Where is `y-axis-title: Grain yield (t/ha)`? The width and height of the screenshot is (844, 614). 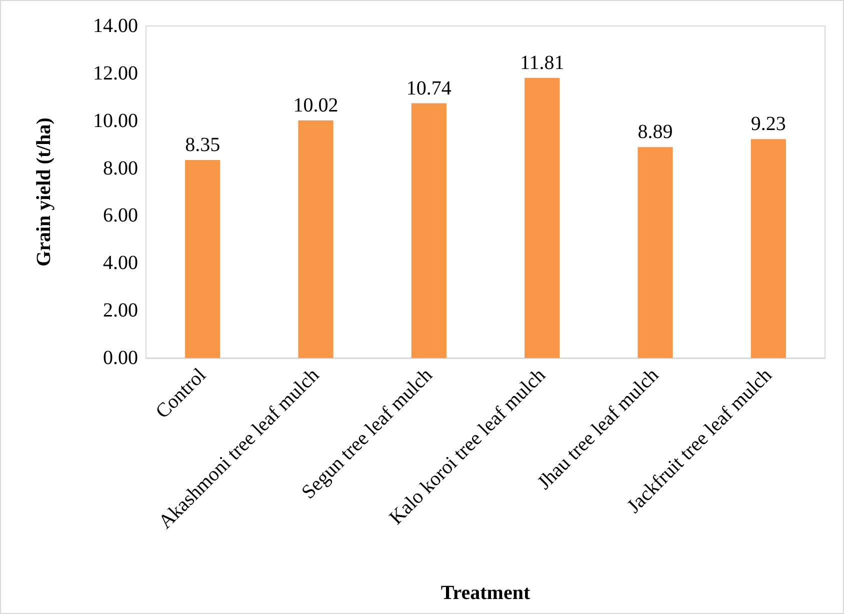
y-axis-title: Grain yield (t/ha) is located at coordinates (44, 192).